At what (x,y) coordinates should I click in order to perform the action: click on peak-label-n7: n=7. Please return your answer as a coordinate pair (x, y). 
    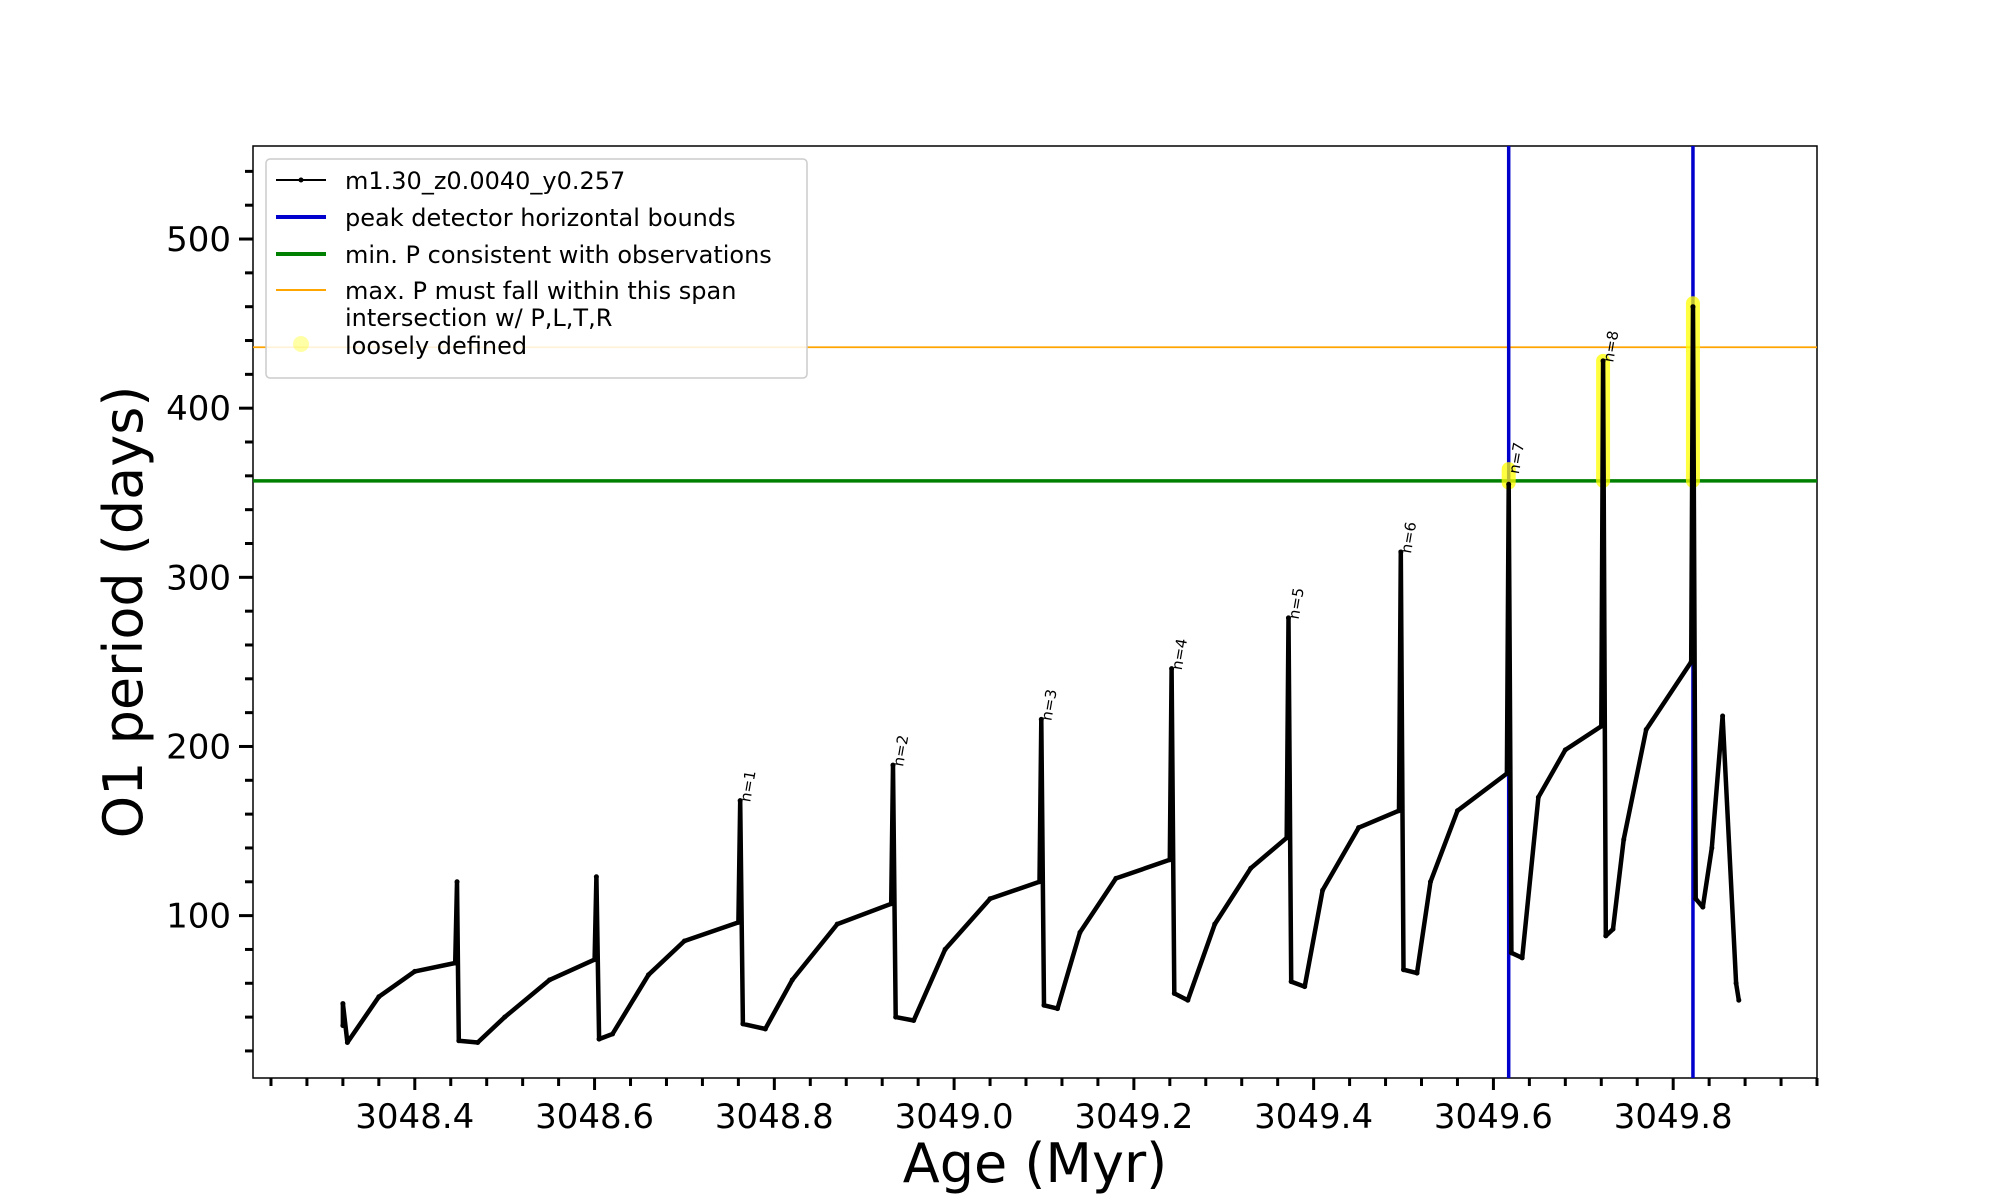
    Looking at the image, I should click on (1516, 458).